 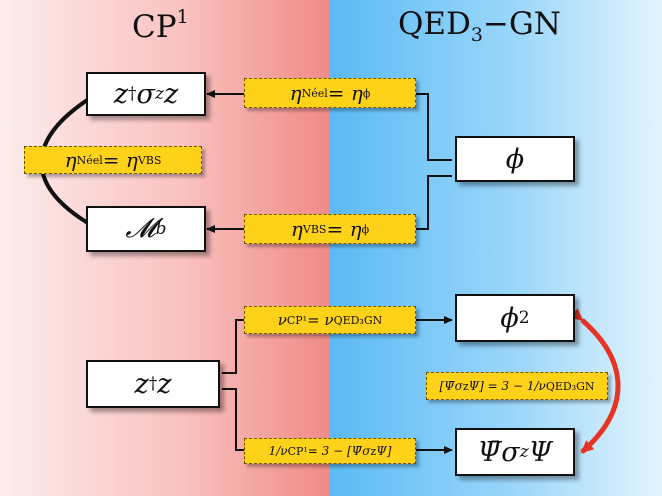 What do you see at coordinates (89, 160) in the screenshot?
I see `tag-neel-vbs-s1: Néel` at bounding box center [89, 160].